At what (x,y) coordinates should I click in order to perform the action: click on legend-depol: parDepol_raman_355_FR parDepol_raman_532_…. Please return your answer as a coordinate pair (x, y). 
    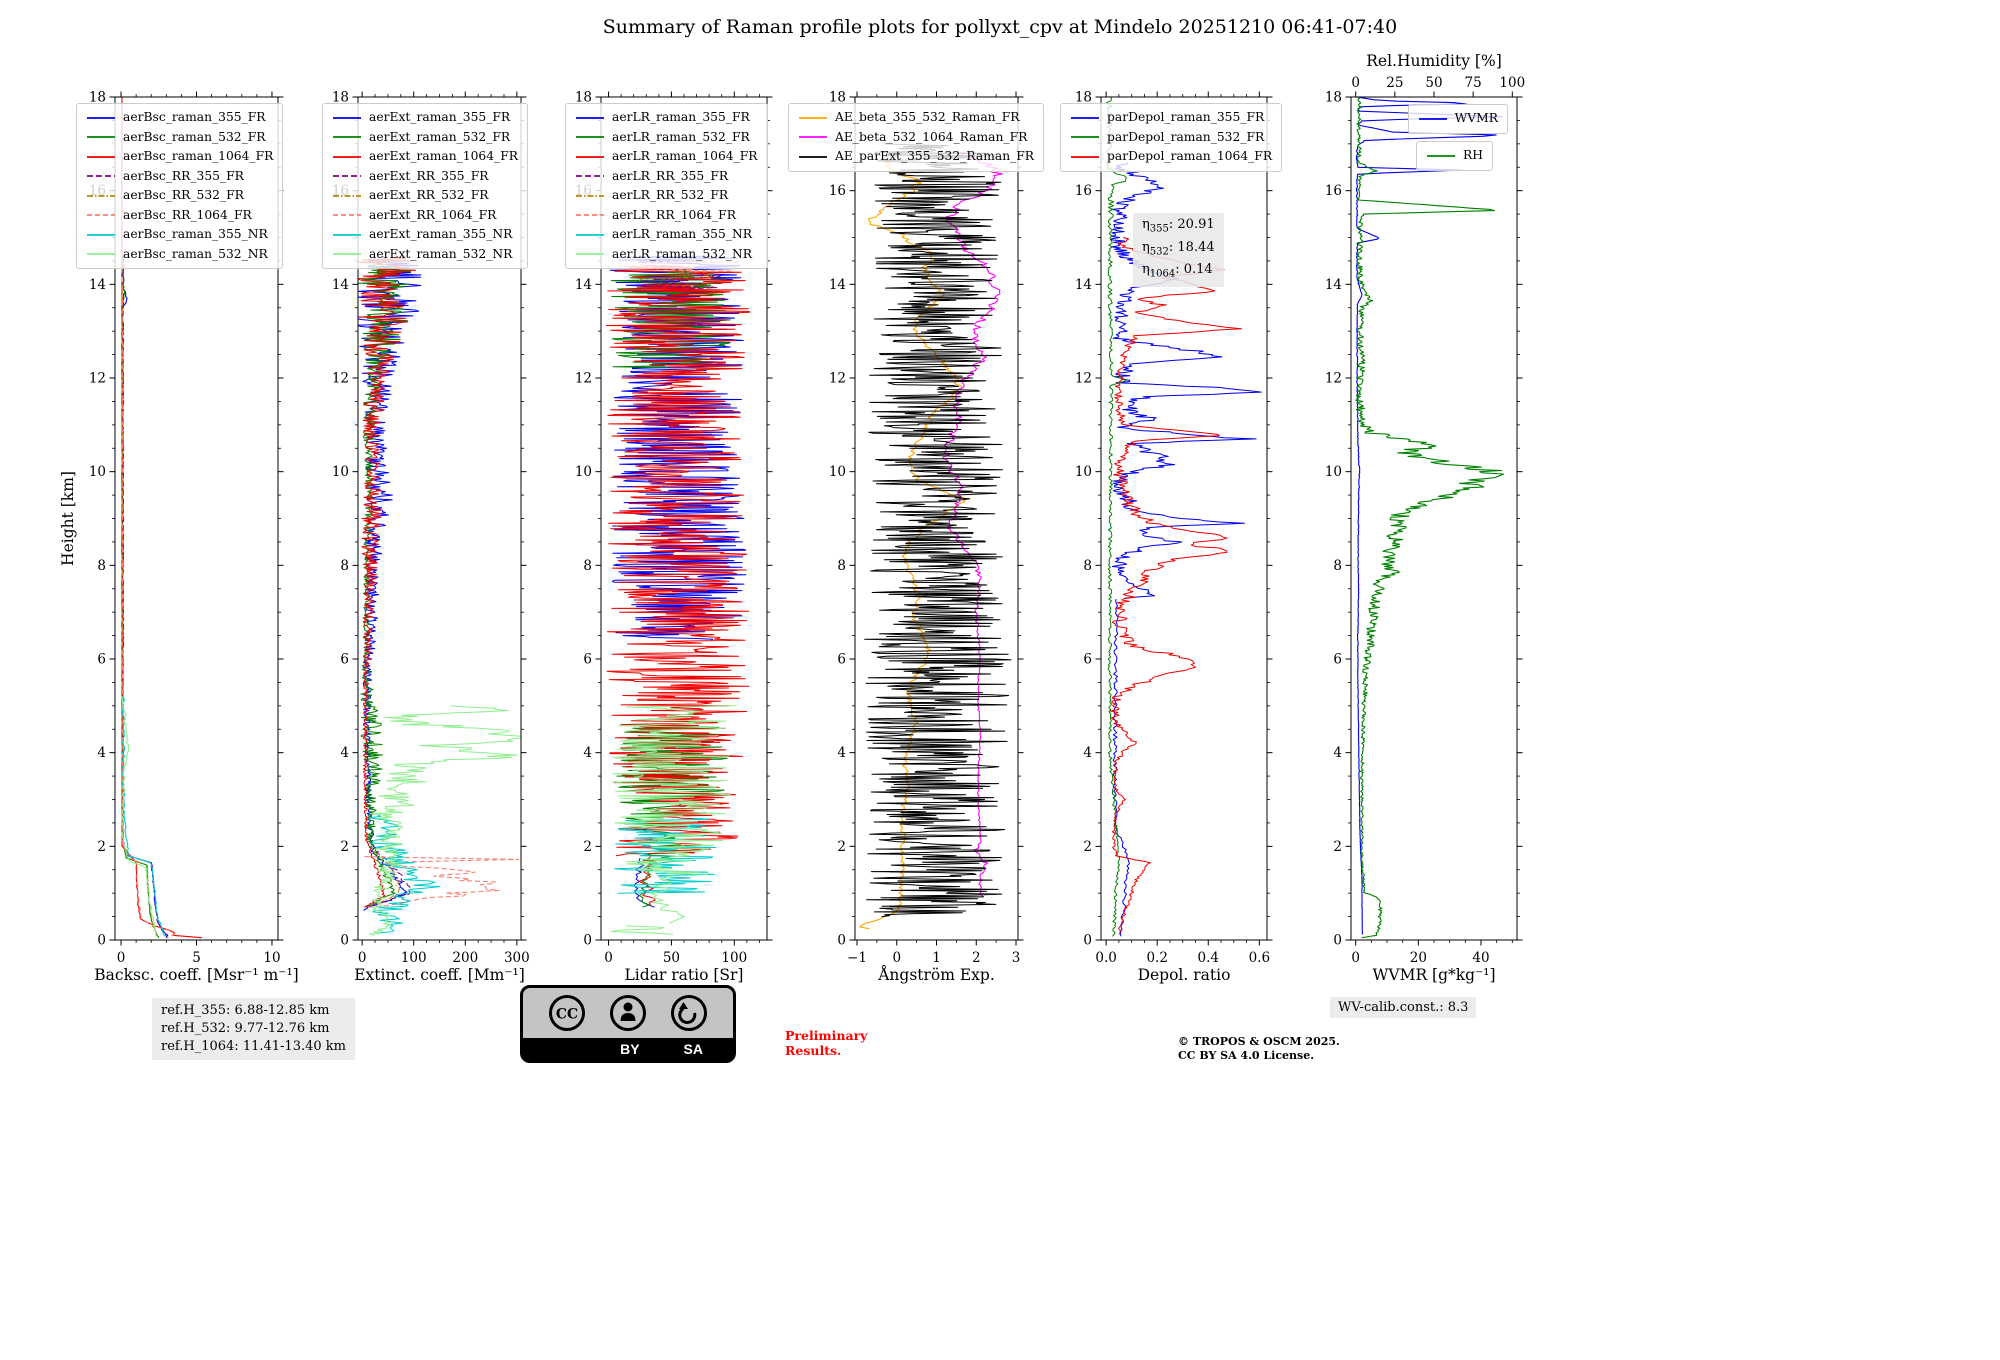
    Looking at the image, I should click on (1171, 137).